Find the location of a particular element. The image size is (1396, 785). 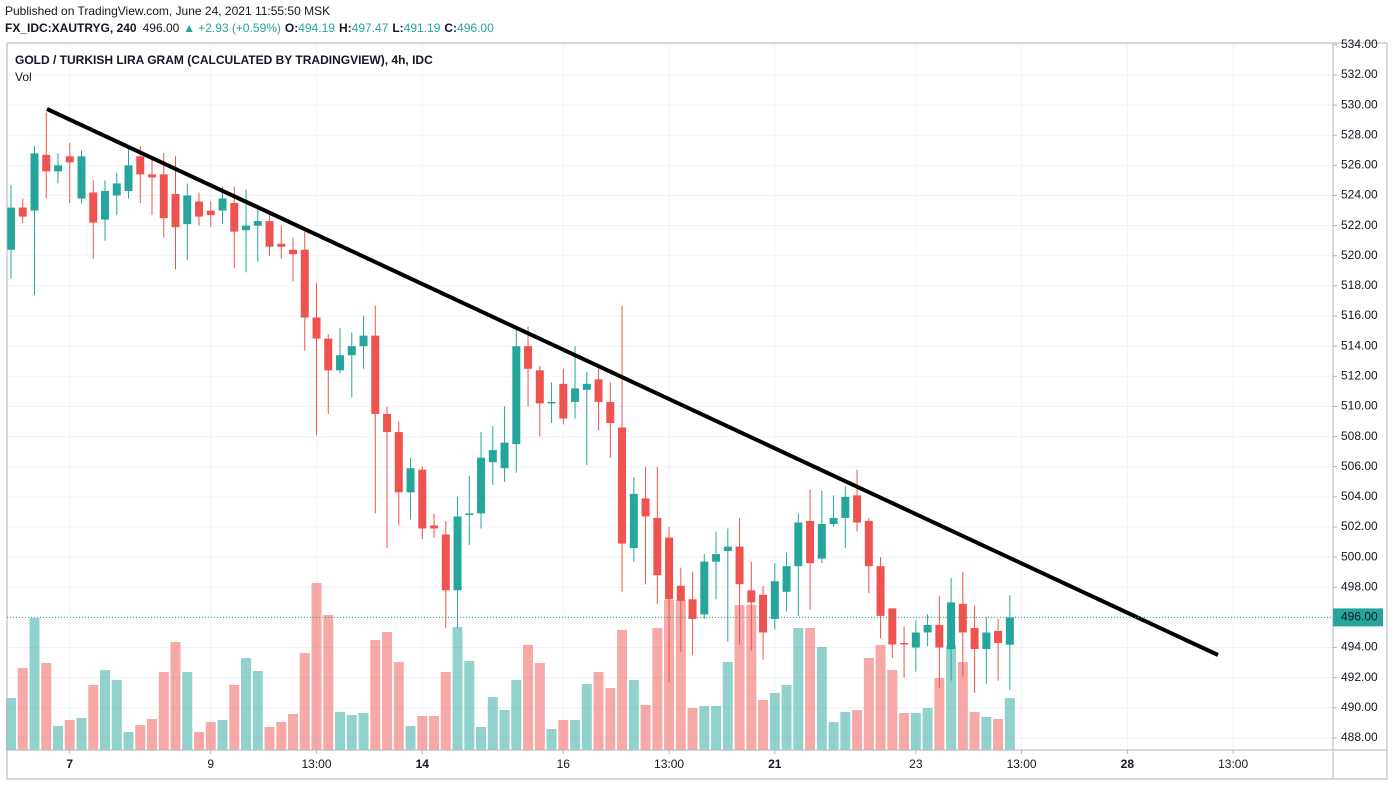

change: +2.93 (+0.59%) is located at coordinates (239, 28).